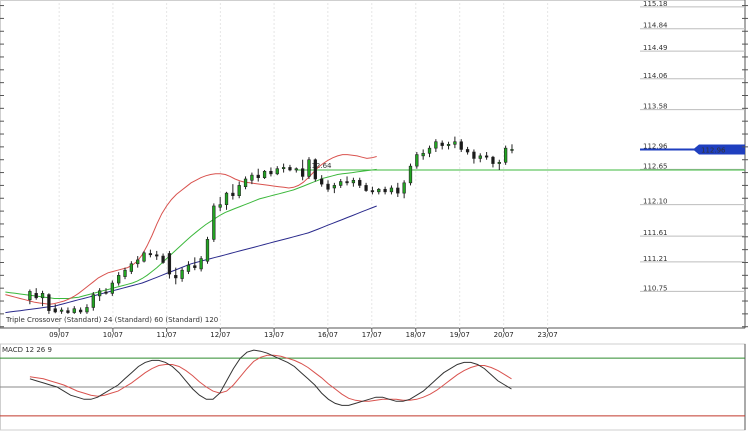 The height and width of the screenshot is (435, 750). I want to click on price-level-label: 111.21, so click(655, 259).